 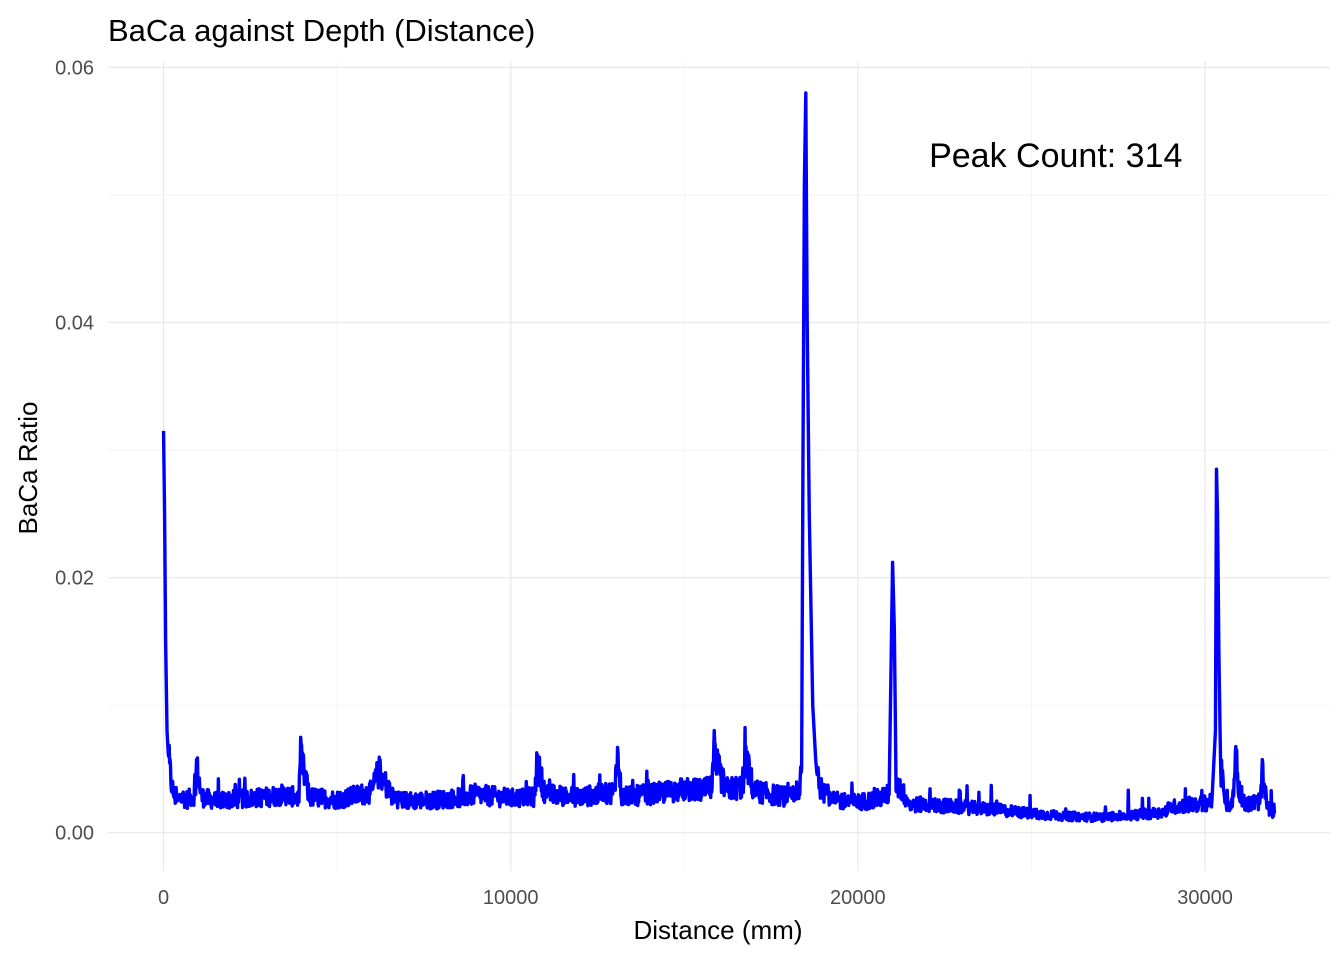 What do you see at coordinates (74, 68) in the screenshot?
I see `y-tick-label: 0.06` at bounding box center [74, 68].